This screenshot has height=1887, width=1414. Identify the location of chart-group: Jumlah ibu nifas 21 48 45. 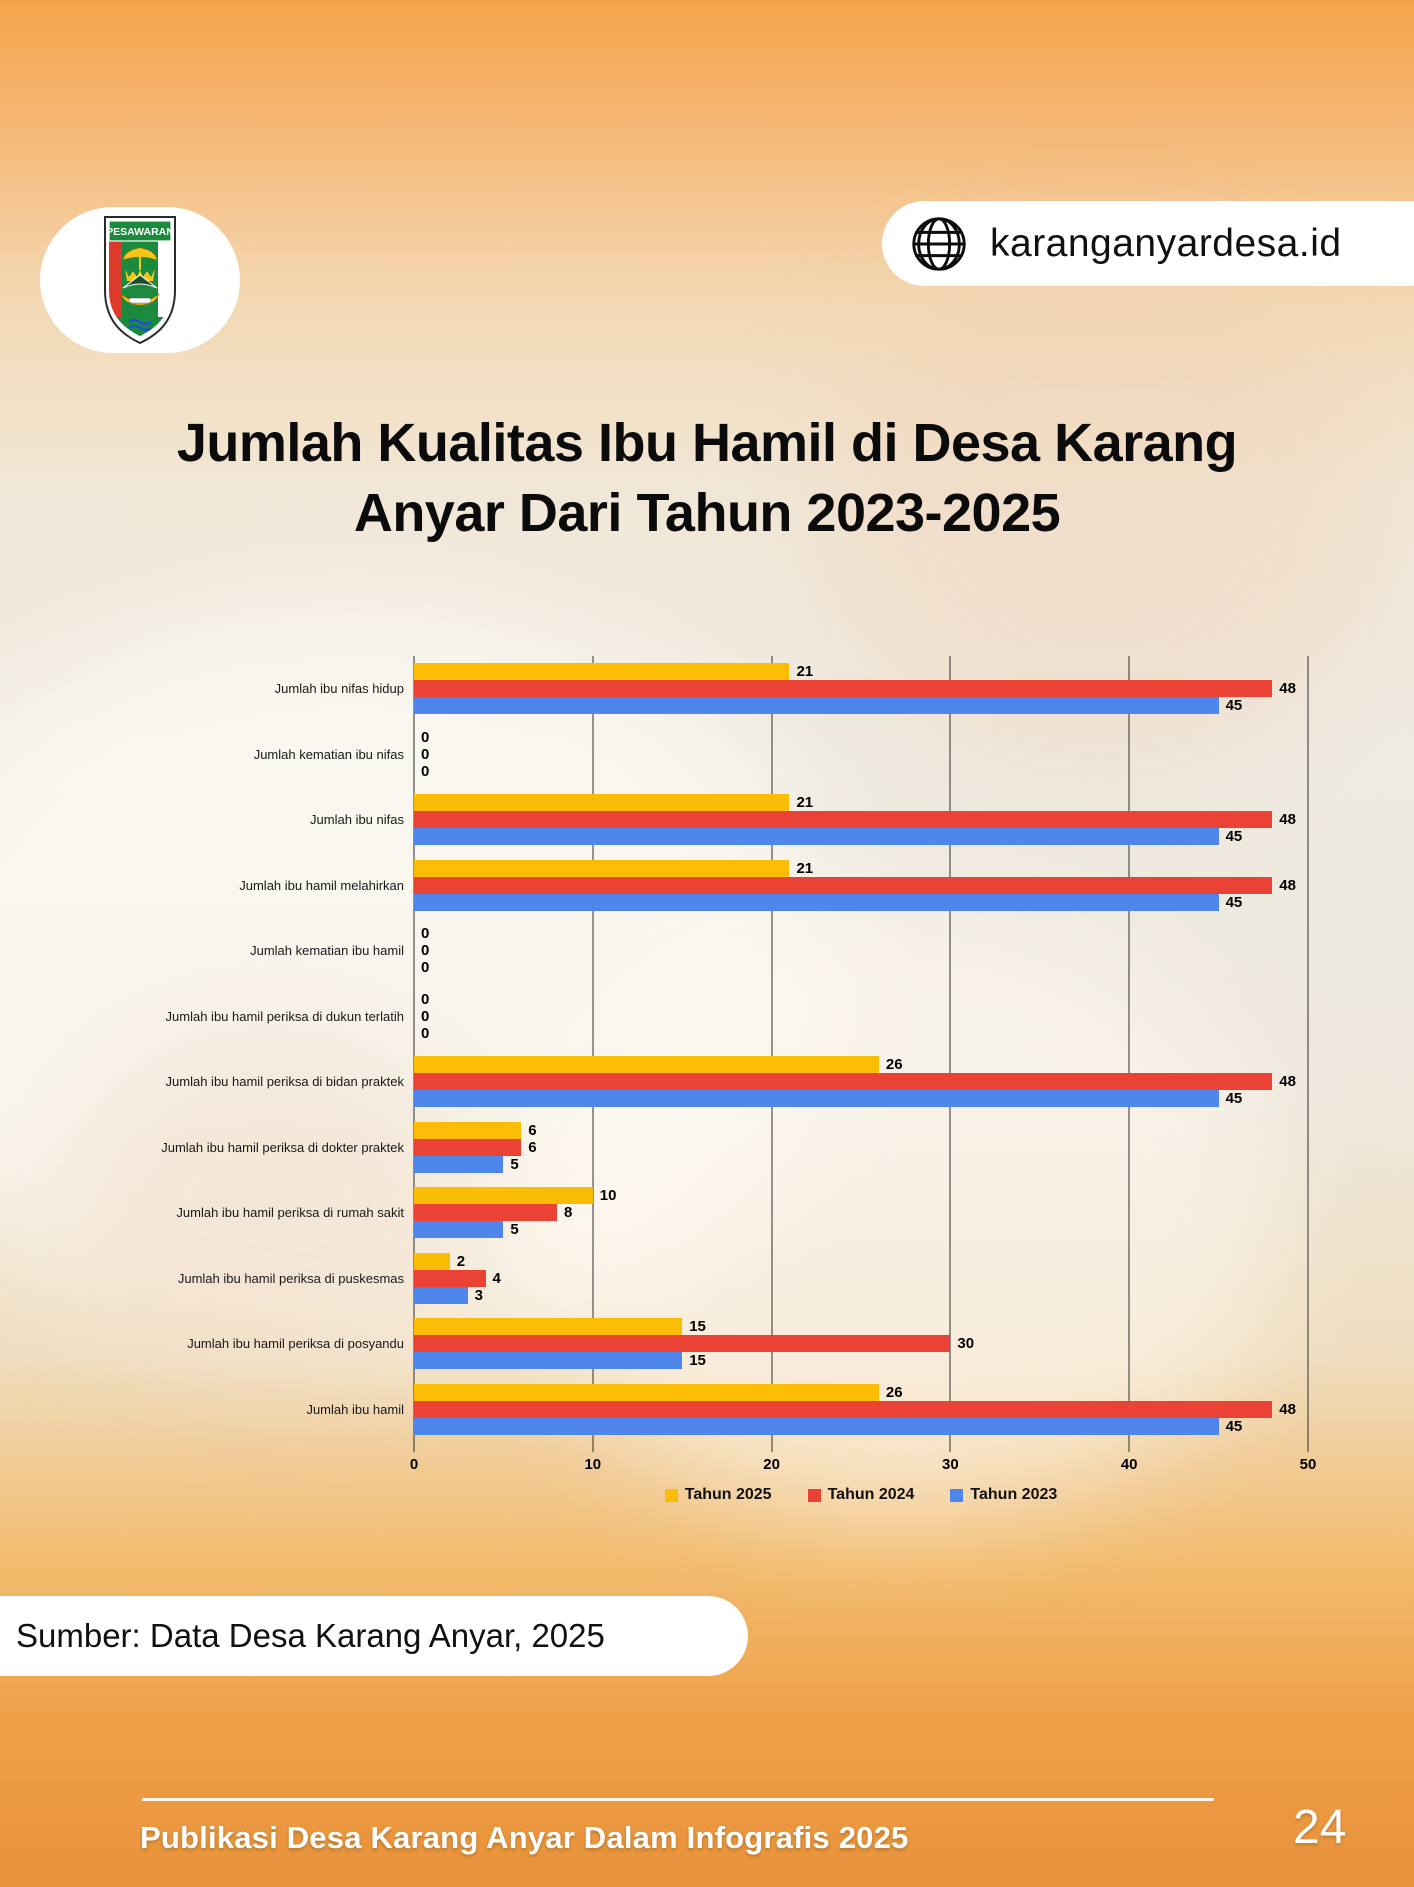
(747, 820).